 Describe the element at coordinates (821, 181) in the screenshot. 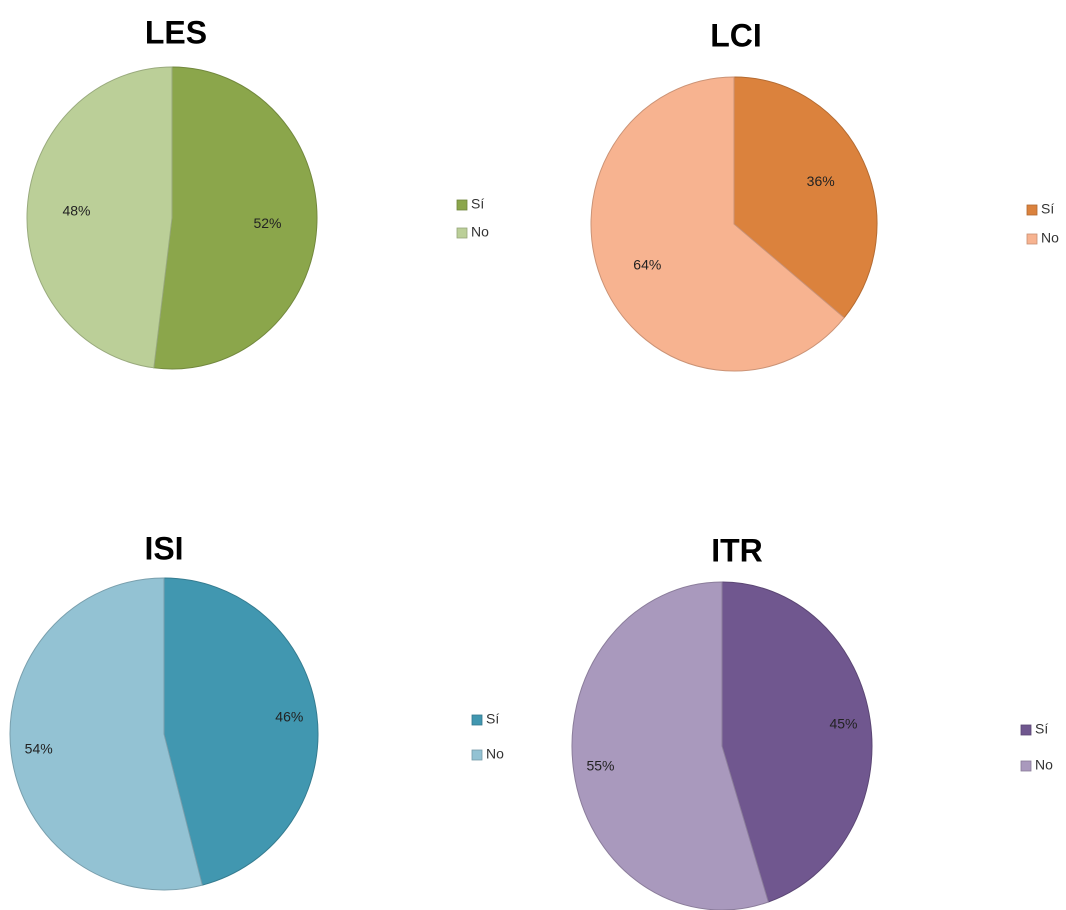

I see `slice-percent-label: 36%` at that location.